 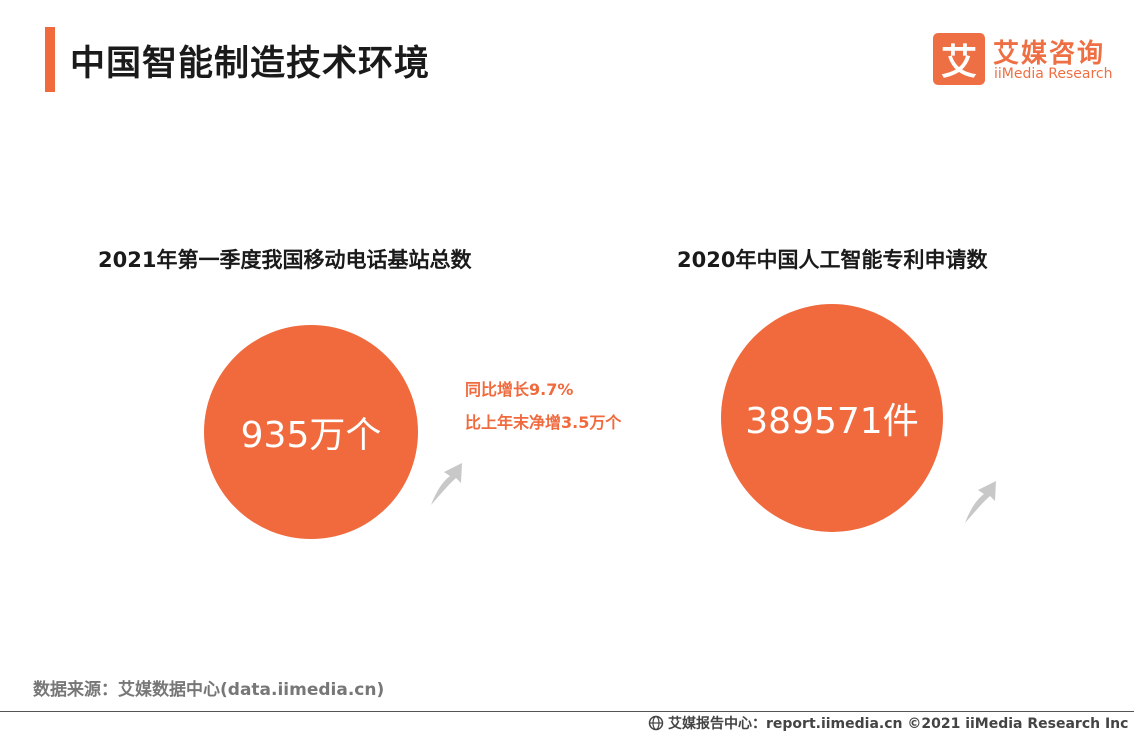 What do you see at coordinates (1053, 74) in the screenshot?
I see `logo-name-en: iiMedia Research` at bounding box center [1053, 74].